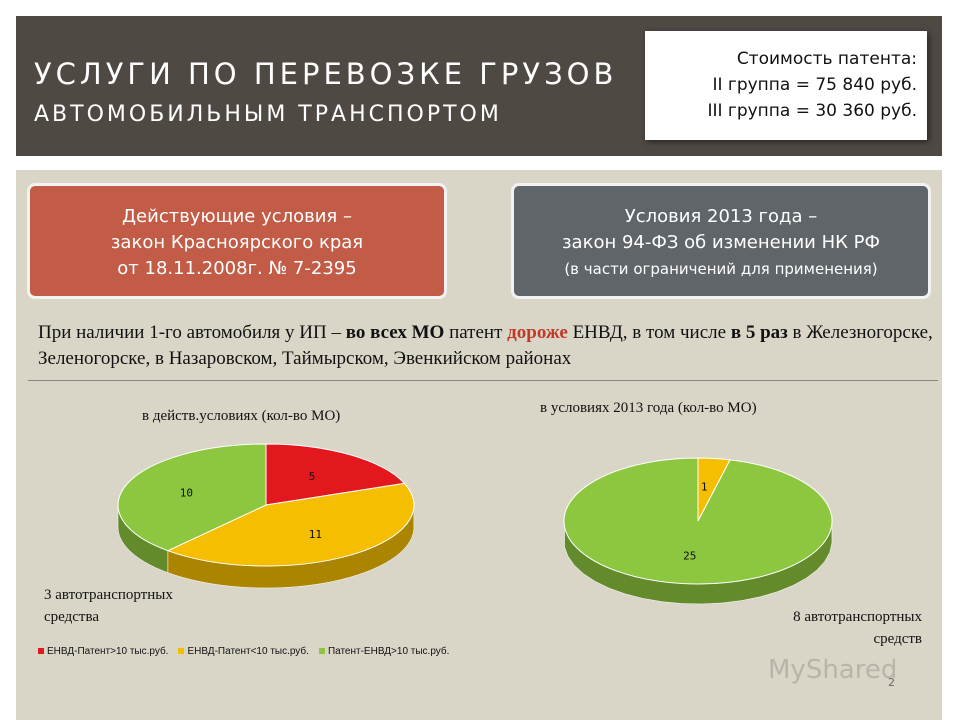 The height and width of the screenshot is (720, 960). What do you see at coordinates (812, 111) in the screenshot?
I see `cost-line-3: III группа = 30 360 руб.` at bounding box center [812, 111].